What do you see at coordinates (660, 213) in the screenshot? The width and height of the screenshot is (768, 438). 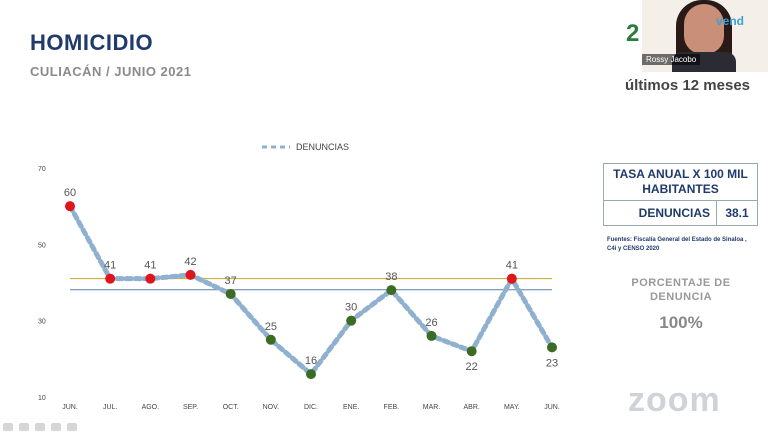 I see `rate-label: DENUNCIAS` at bounding box center [660, 213].